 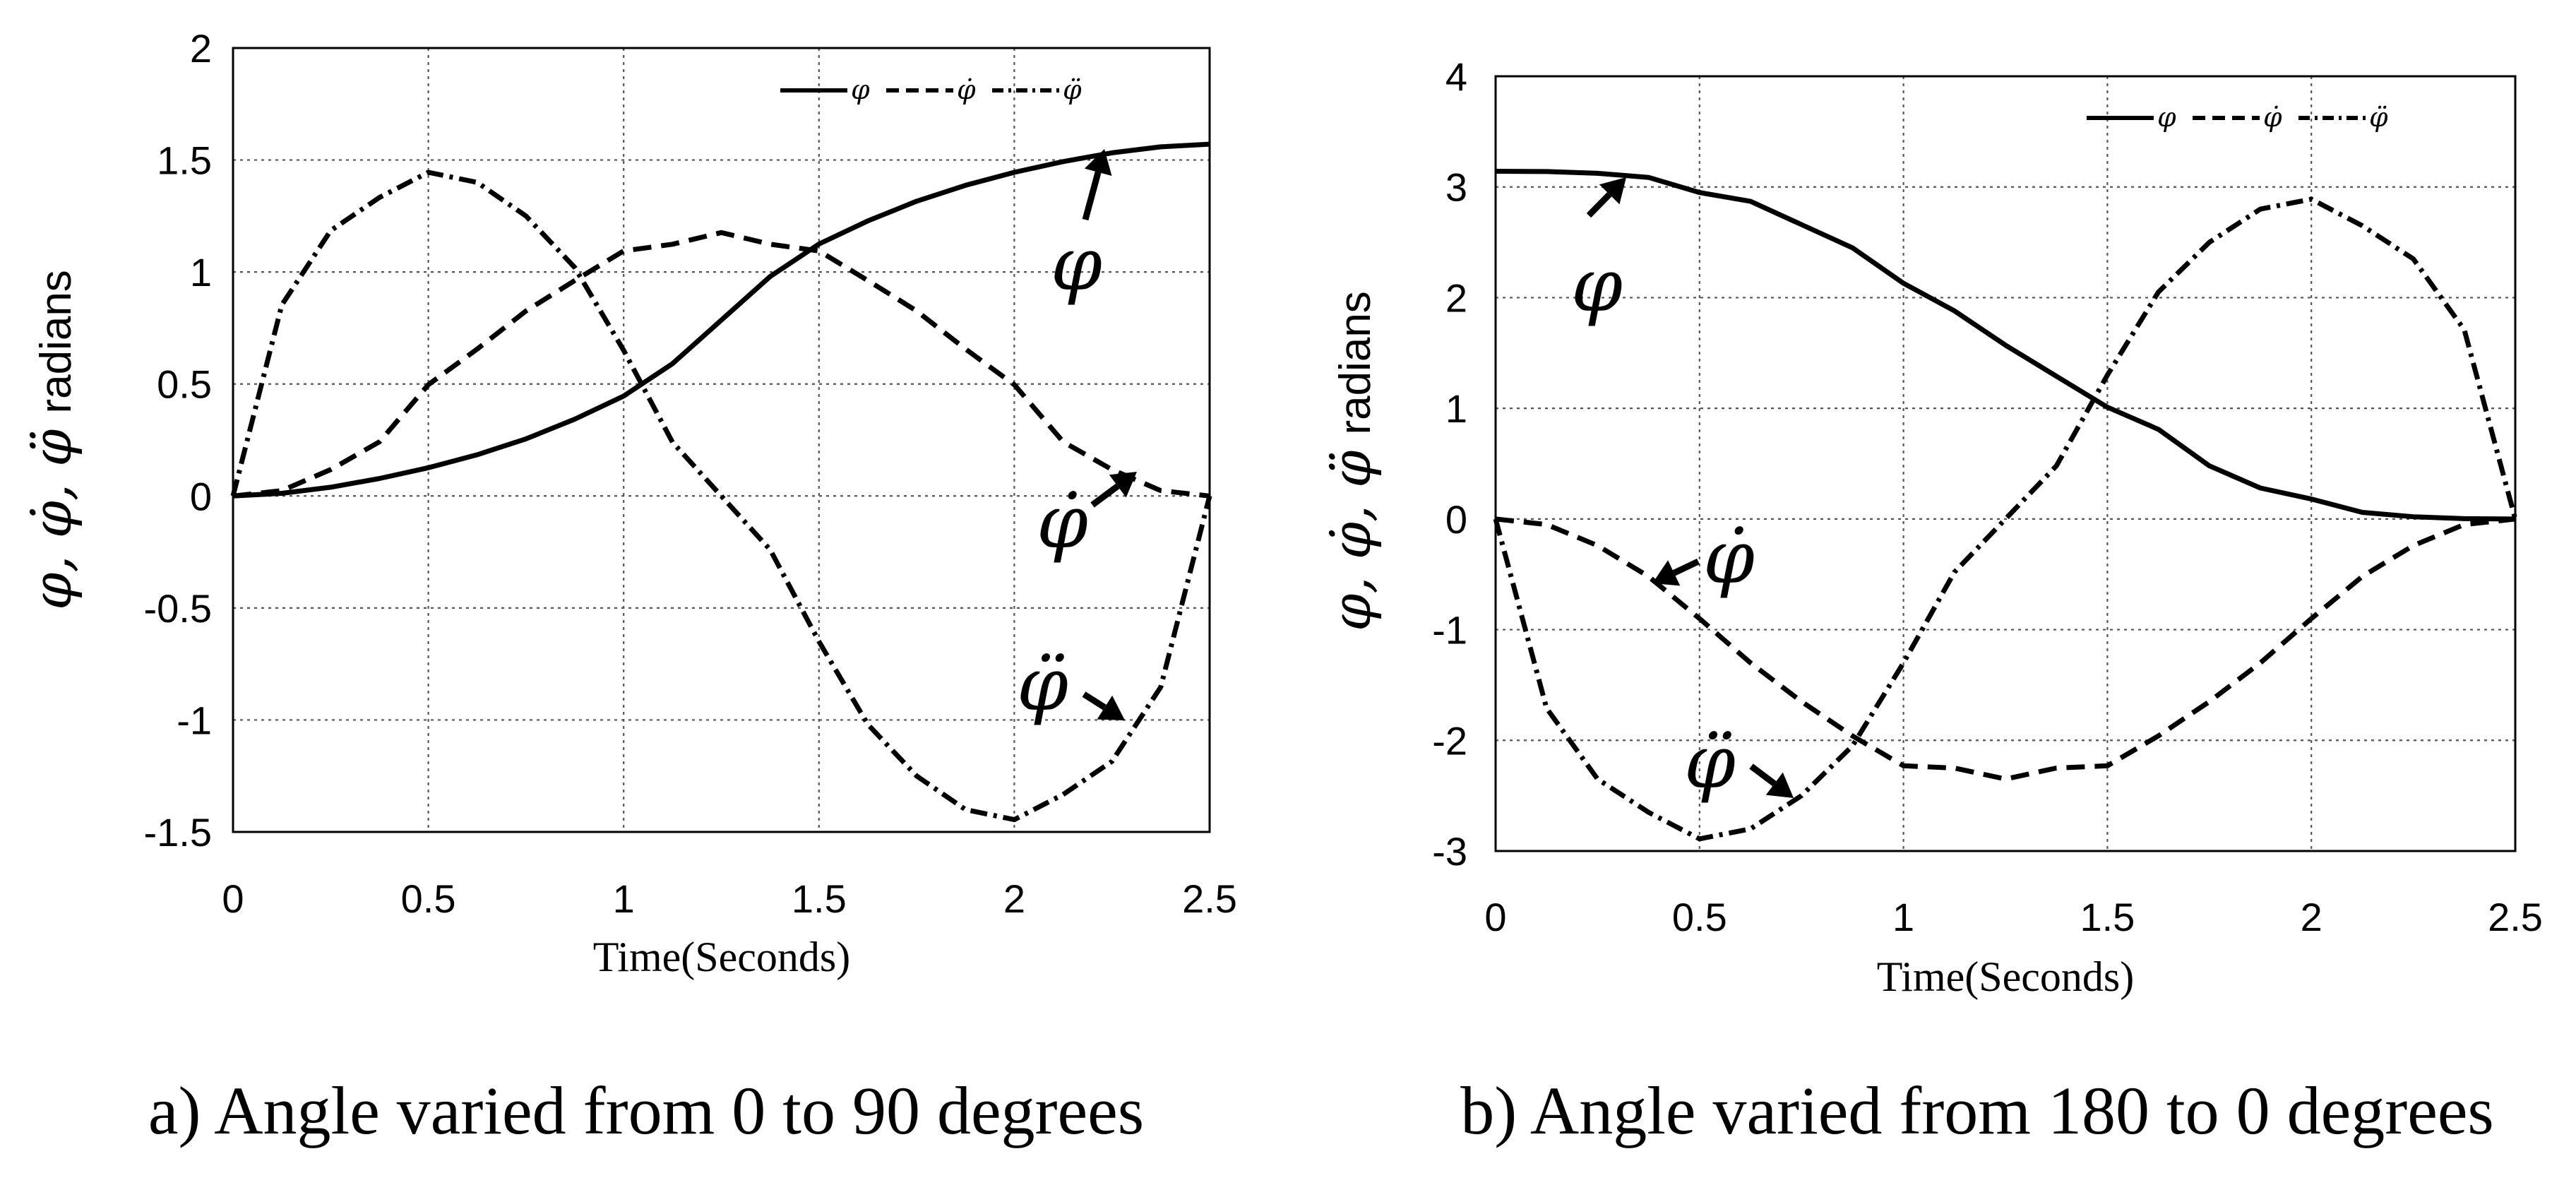 What do you see at coordinates (2237, 117) in the screenshot?
I see `legend-b: φ φ̇ φ̈` at bounding box center [2237, 117].